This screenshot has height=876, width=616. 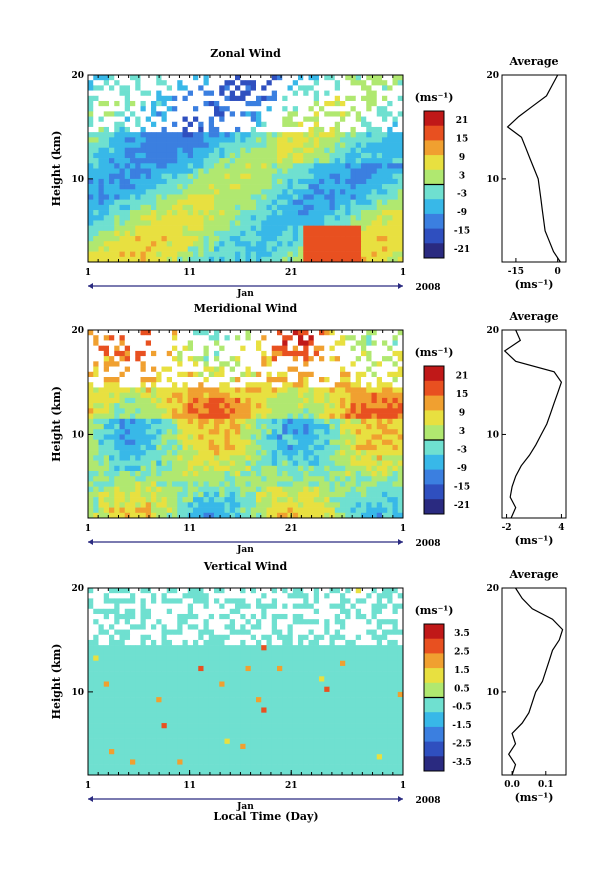 I want to click on avg-x-tick-label: -2, so click(x=507, y=528).